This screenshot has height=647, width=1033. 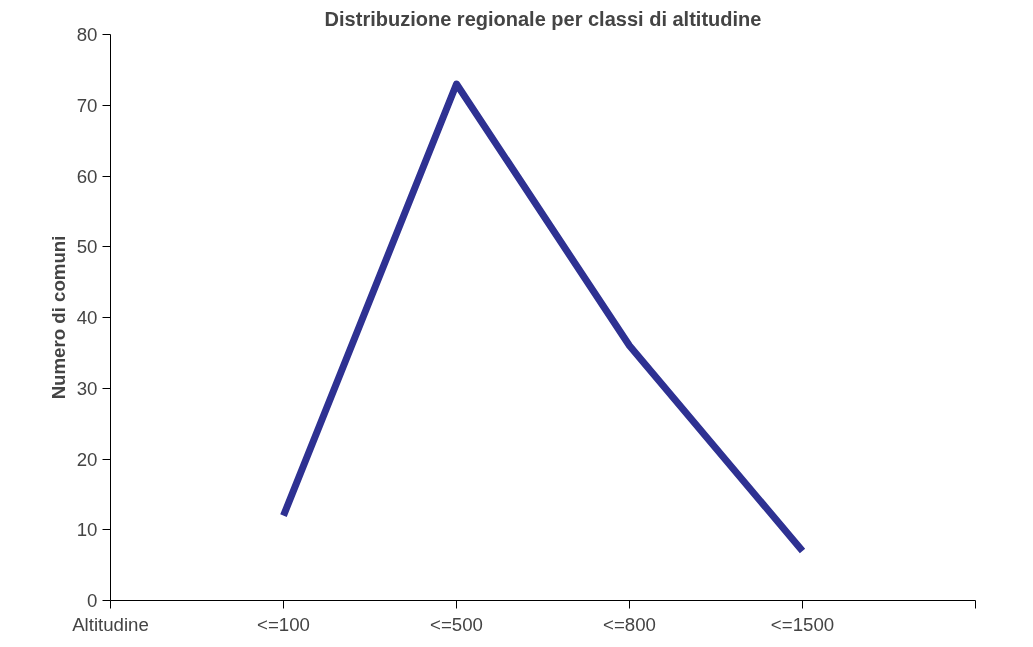 I want to click on x-tick-label: <=800, so click(x=629, y=624).